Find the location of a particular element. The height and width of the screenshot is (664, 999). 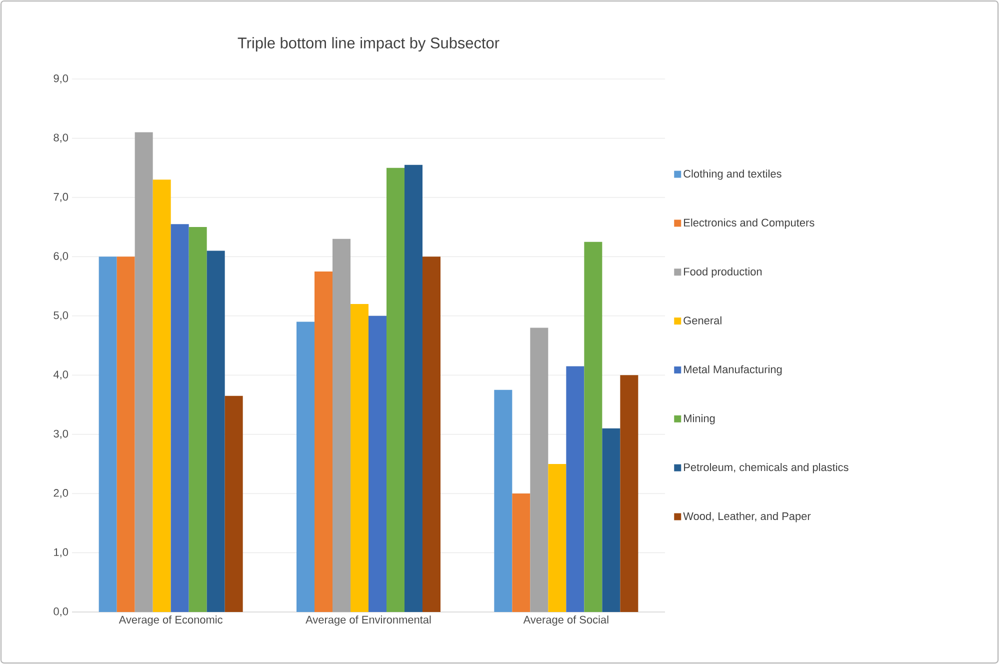

legend-label: General is located at coordinates (703, 320).